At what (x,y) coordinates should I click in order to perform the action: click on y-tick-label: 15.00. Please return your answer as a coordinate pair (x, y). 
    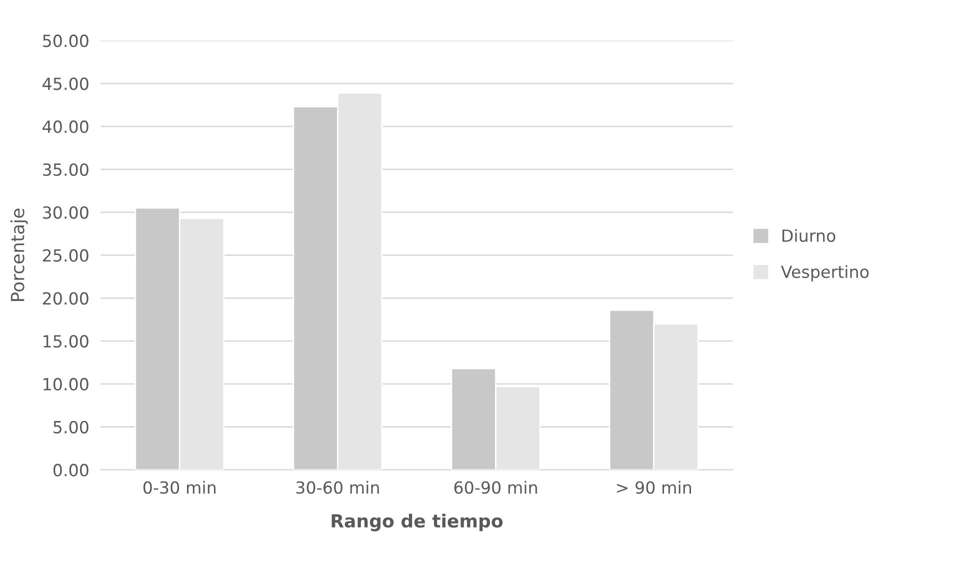
    Looking at the image, I should click on (66, 341).